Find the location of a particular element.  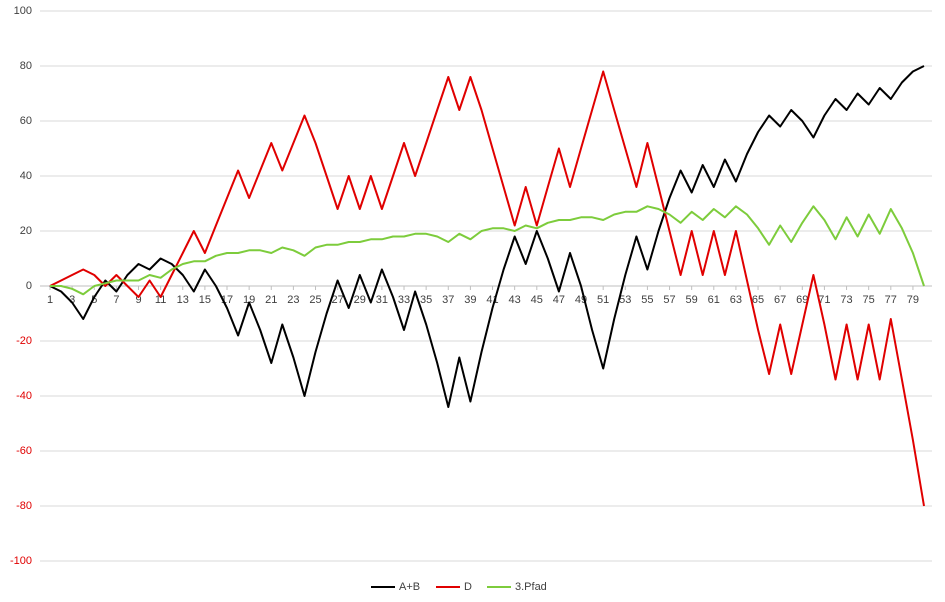

x-tick-label: 67 is located at coordinates (780, 300).